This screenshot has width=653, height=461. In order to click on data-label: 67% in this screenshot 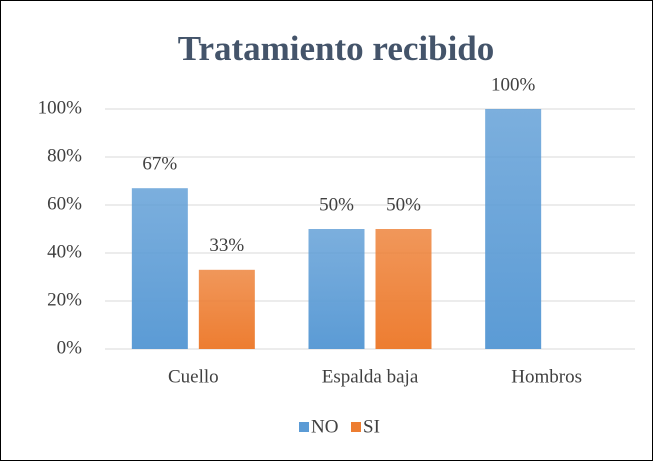, I will do `click(159, 164)`.